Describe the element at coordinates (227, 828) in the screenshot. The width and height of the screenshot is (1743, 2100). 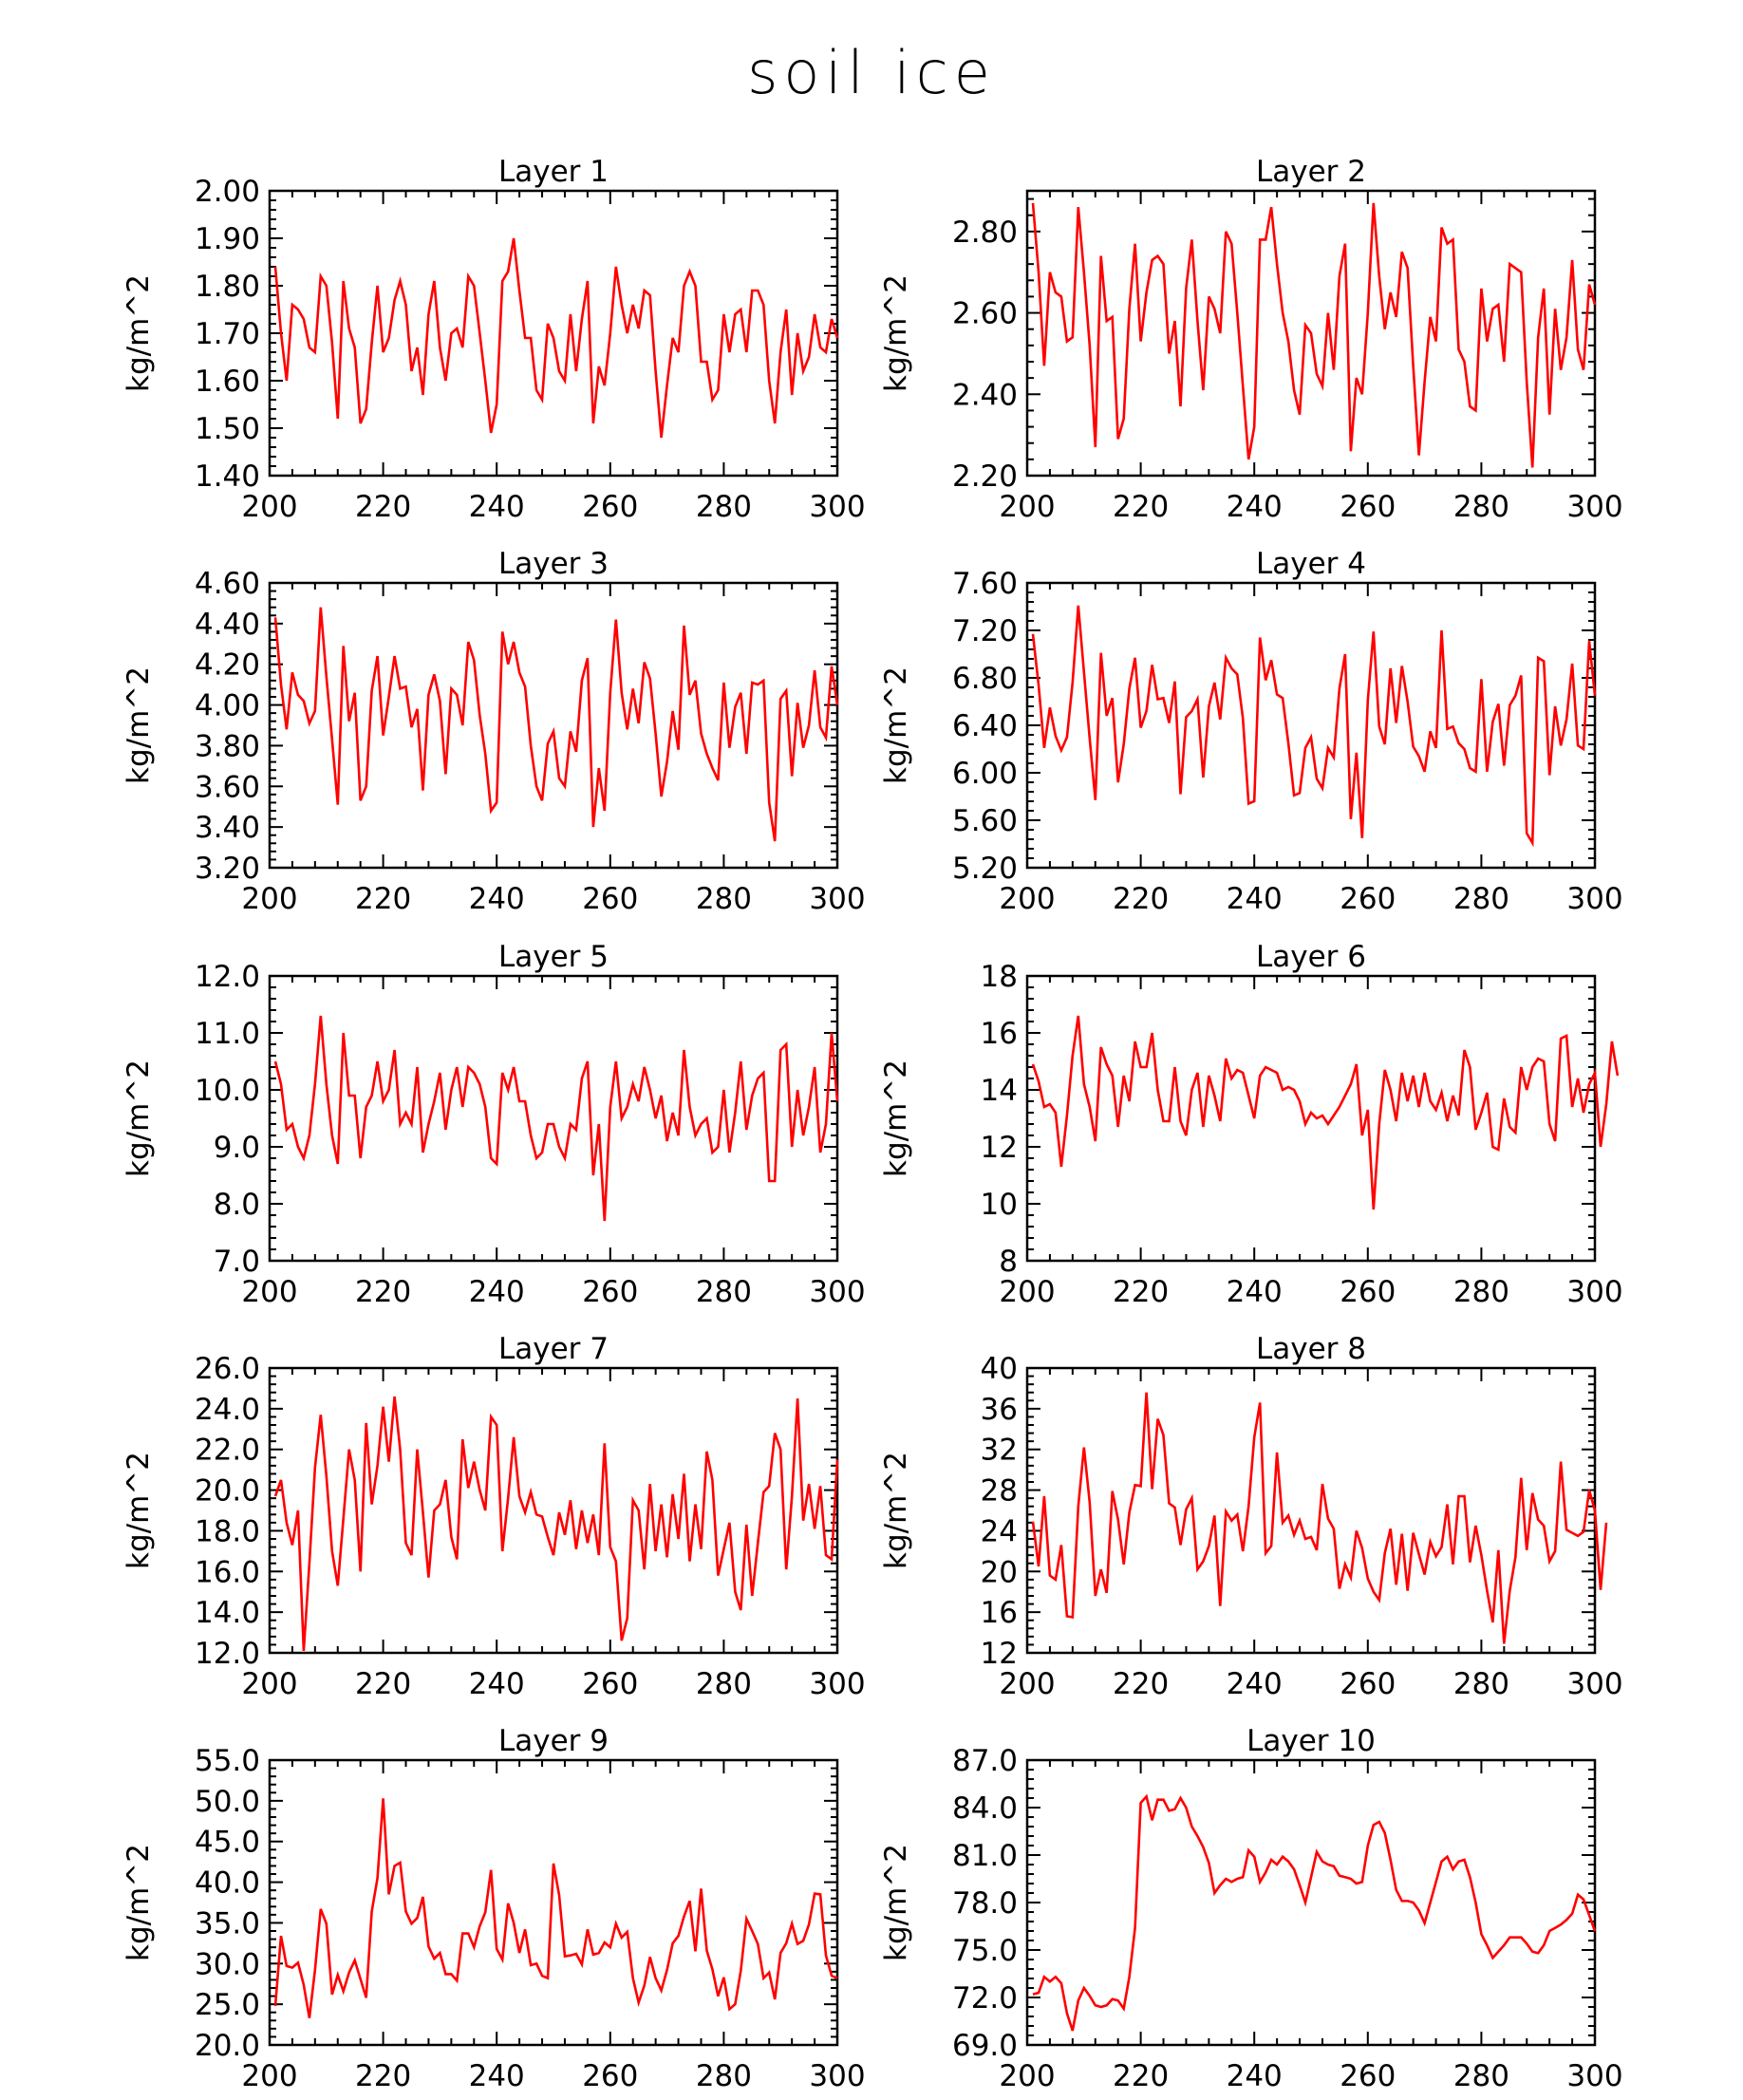
I see `y-tick-label: 3.40` at that location.